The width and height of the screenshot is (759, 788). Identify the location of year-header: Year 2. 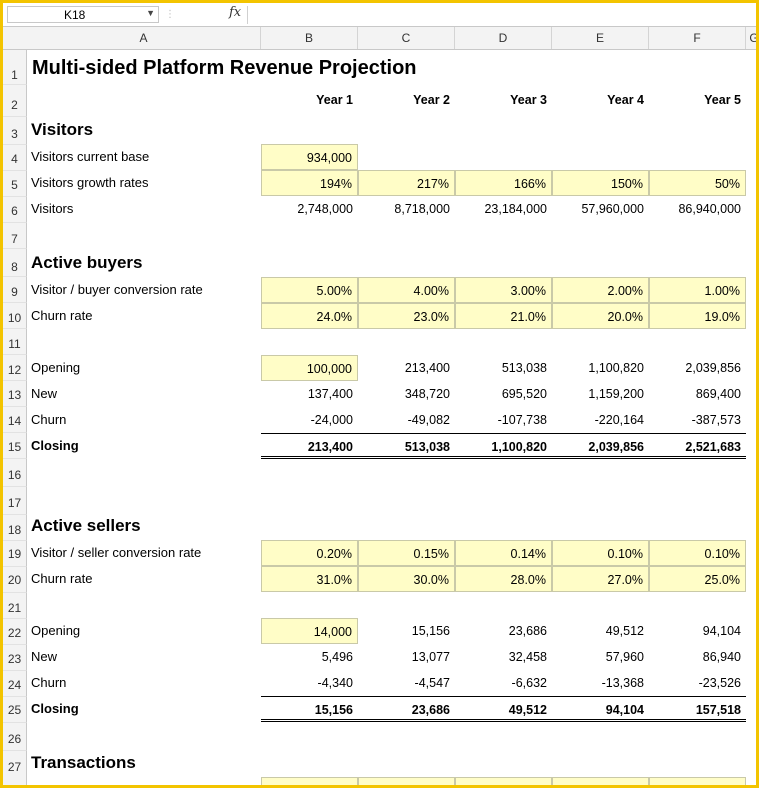
(431, 100).